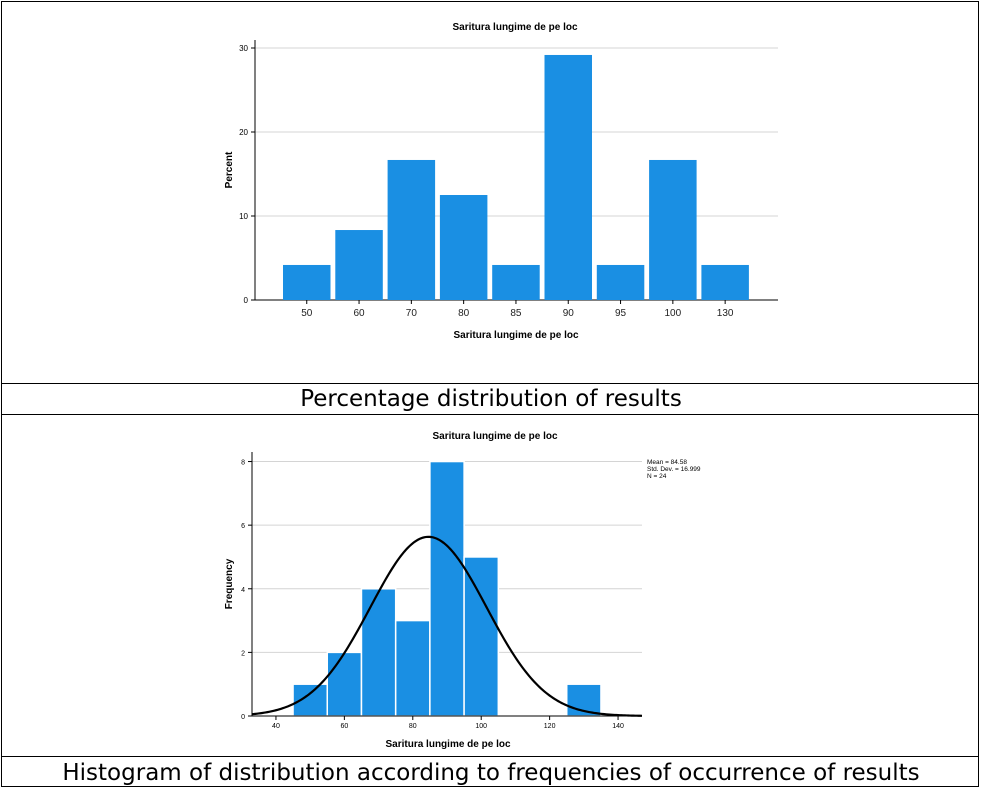 This screenshot has width=982, height=790. I want to click on hist-chart-title: Saritura lungime de pe loc, so click(494, 436).